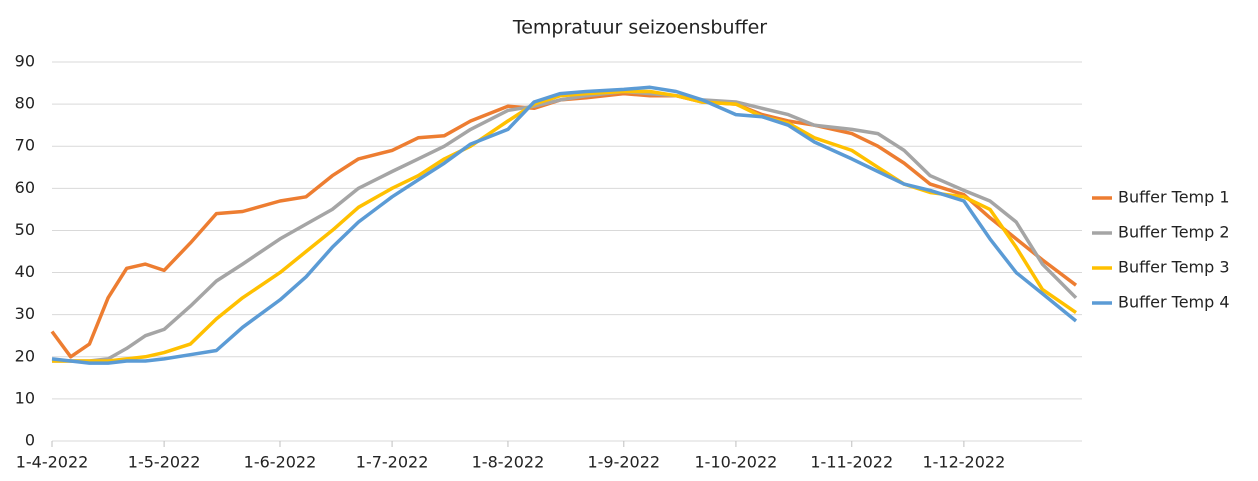  I want to click on x-tick-label: 1-7-2022, so click(392, 462).